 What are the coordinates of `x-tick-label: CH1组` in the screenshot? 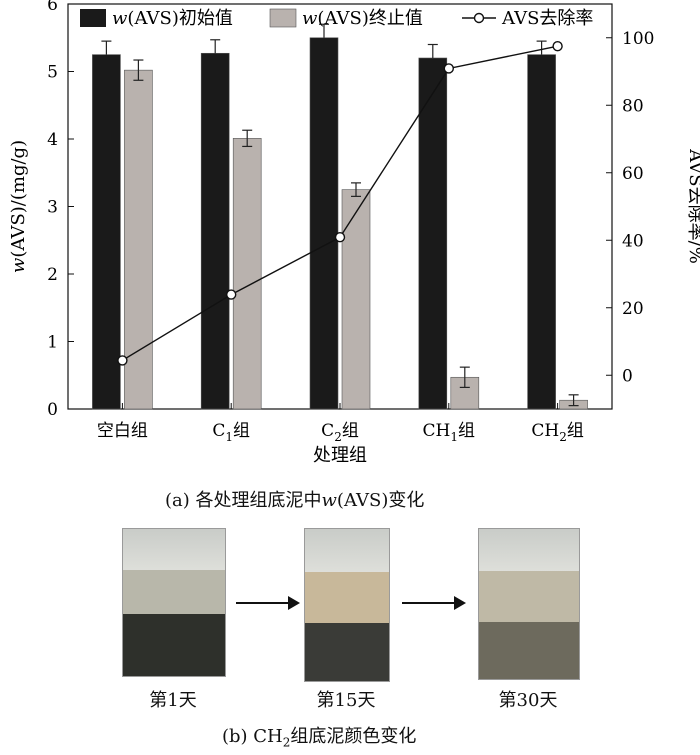 It's located at (449, 432).